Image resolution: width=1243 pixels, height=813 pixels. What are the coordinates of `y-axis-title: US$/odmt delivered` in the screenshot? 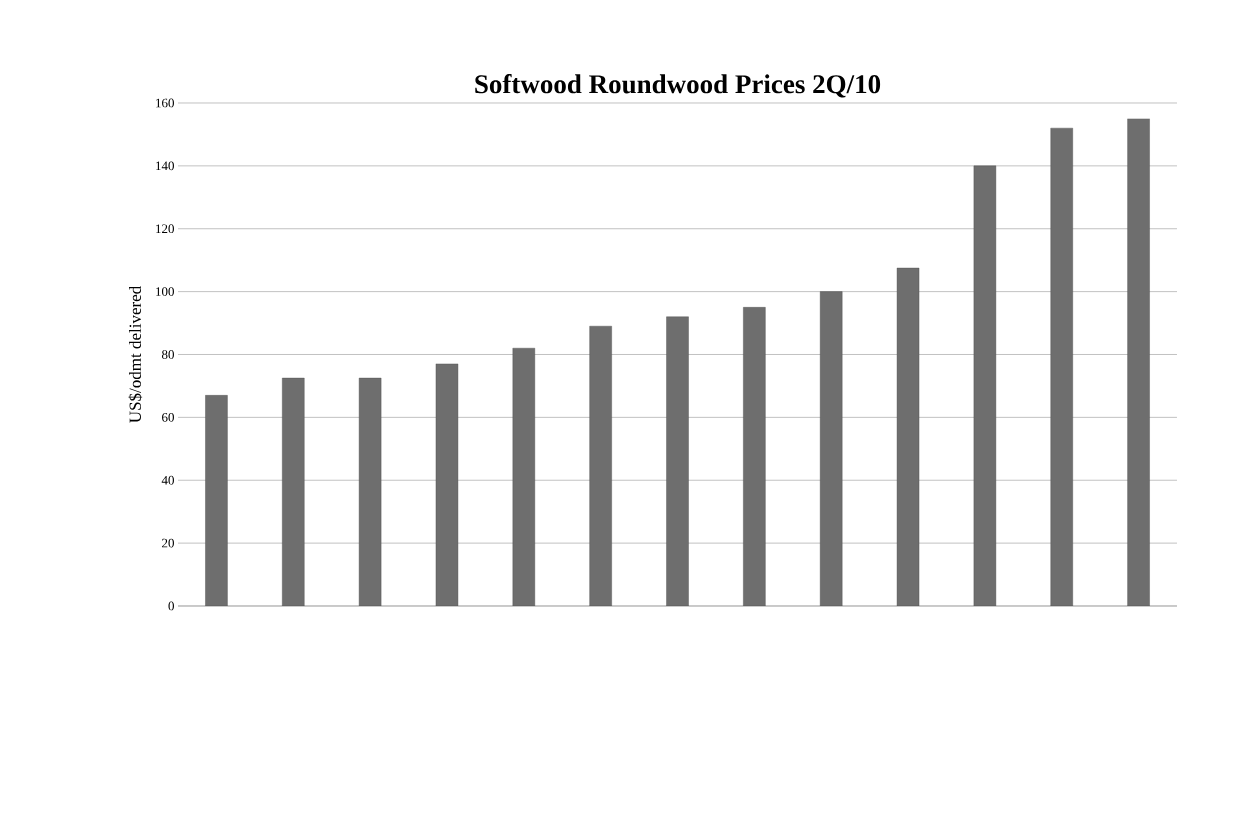 It's located at (135, 354).